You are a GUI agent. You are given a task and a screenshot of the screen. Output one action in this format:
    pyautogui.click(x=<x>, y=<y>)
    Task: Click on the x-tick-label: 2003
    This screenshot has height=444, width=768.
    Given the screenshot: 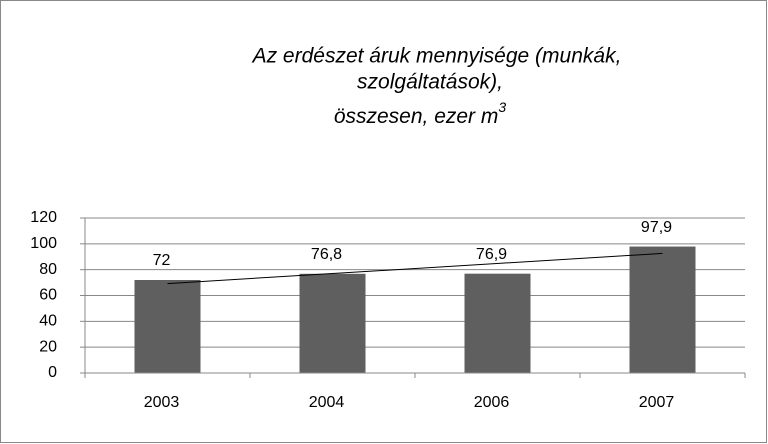 What is the action you would take?
    pyautogui.click(x=162, y=402)
    